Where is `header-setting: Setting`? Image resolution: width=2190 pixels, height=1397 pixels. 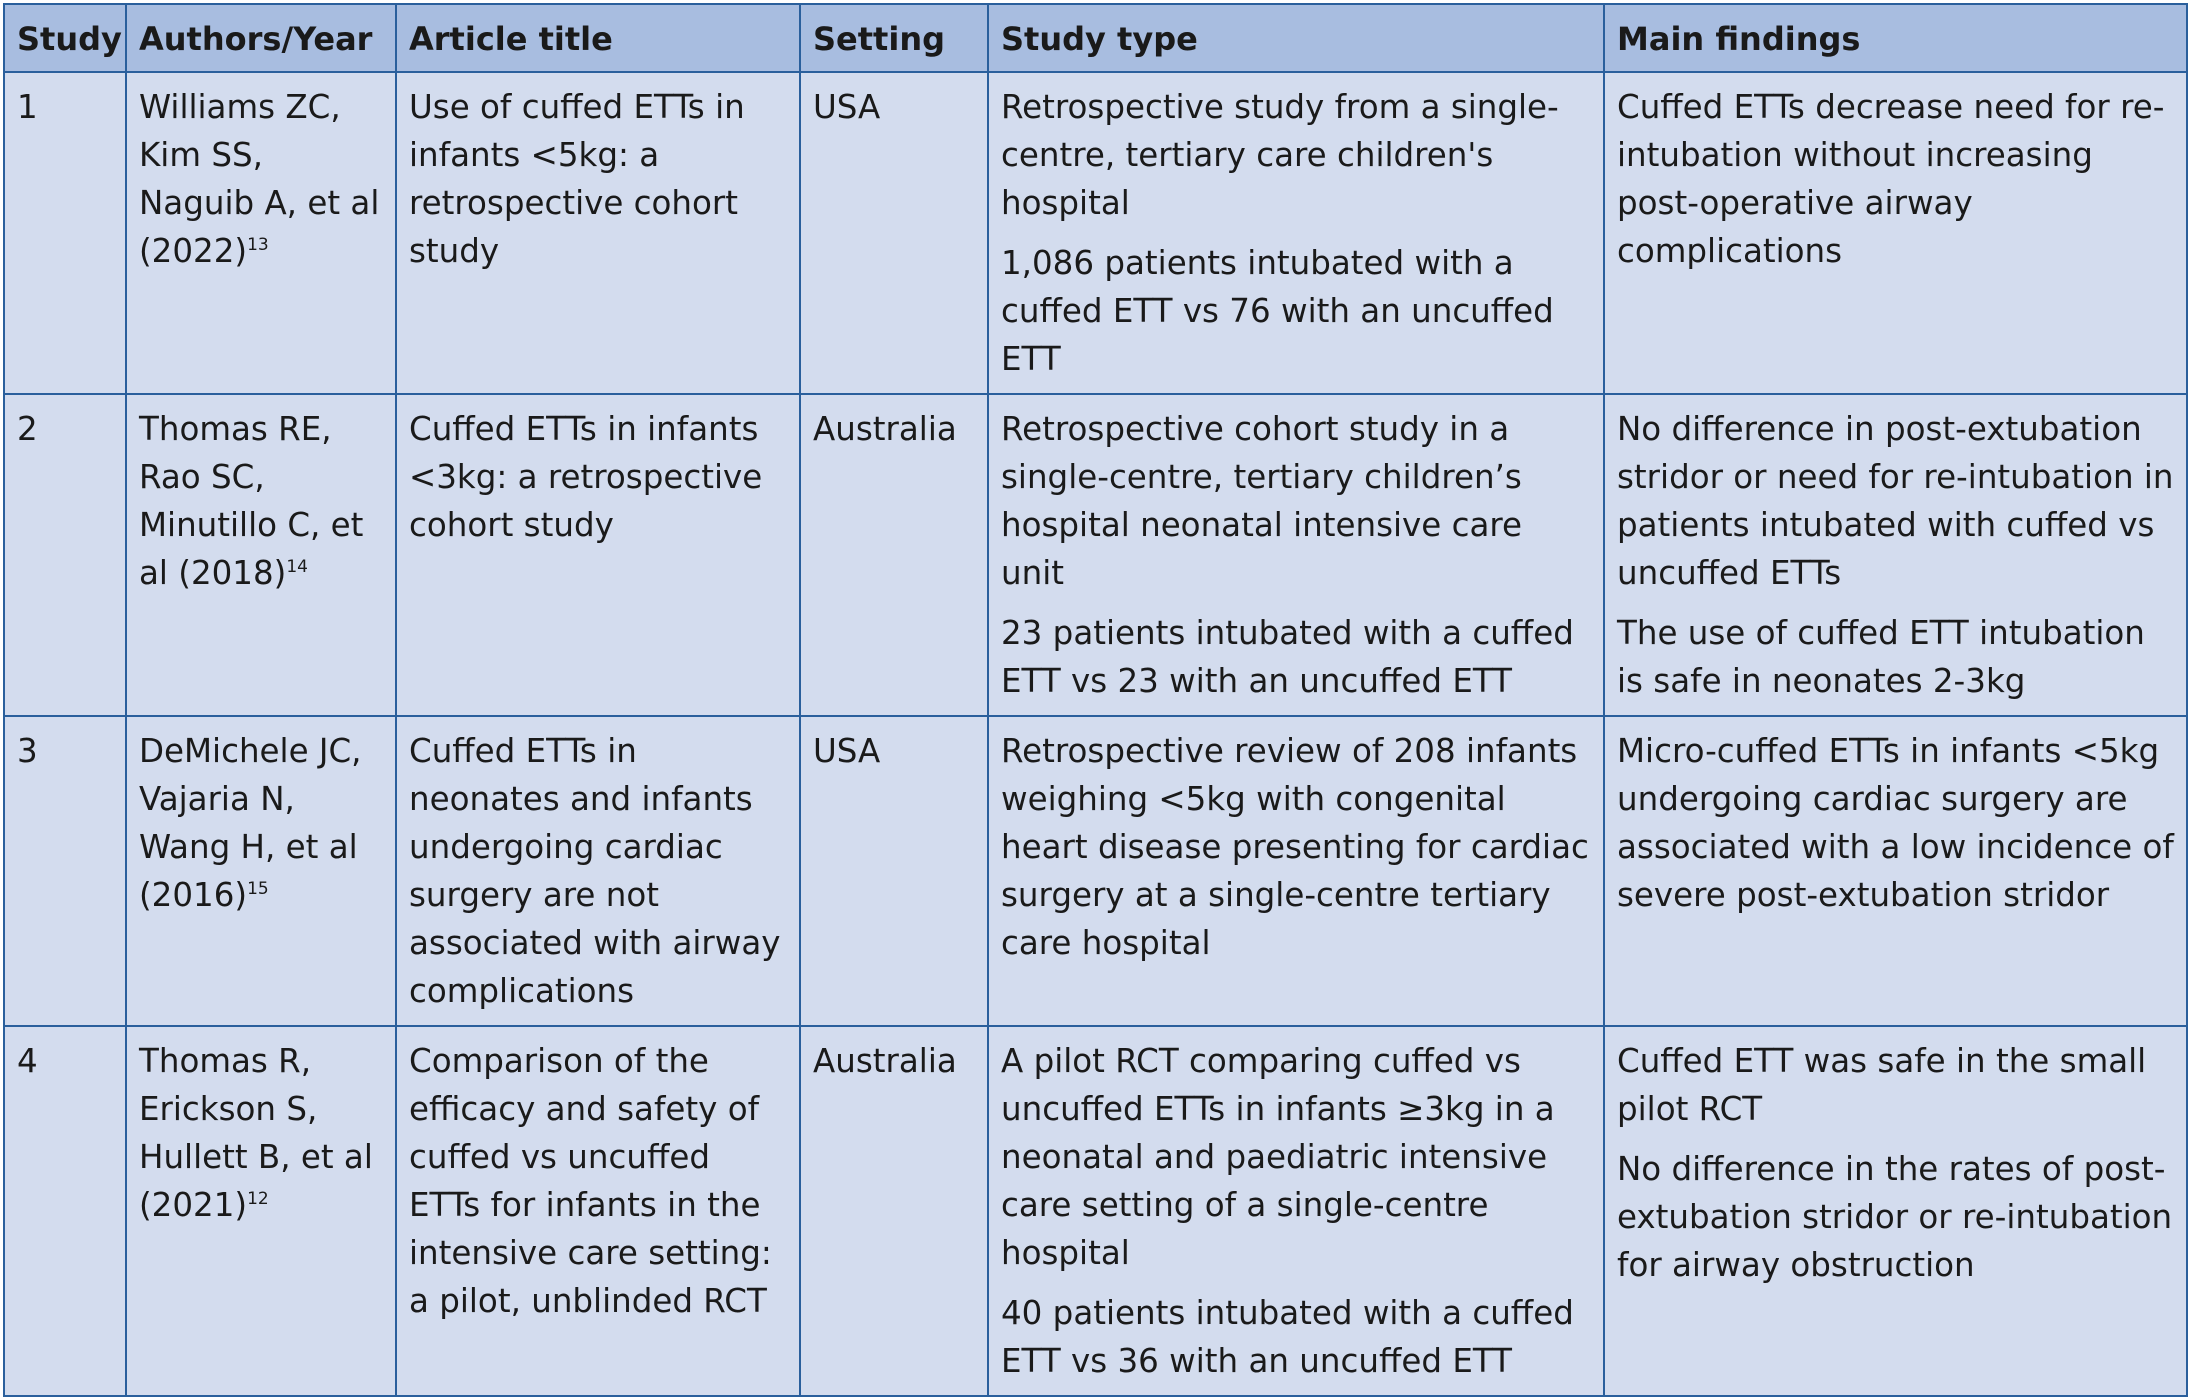
header-setting: Setting is located at coordinates (894, 38).